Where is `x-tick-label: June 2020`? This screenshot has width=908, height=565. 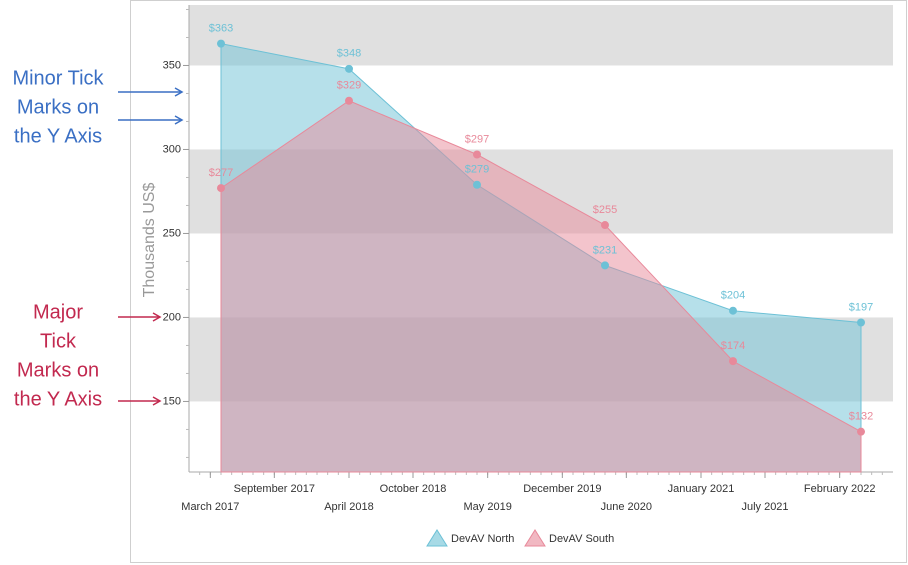 x-tick-label: June 2020 is located at coordinates (626, 507).